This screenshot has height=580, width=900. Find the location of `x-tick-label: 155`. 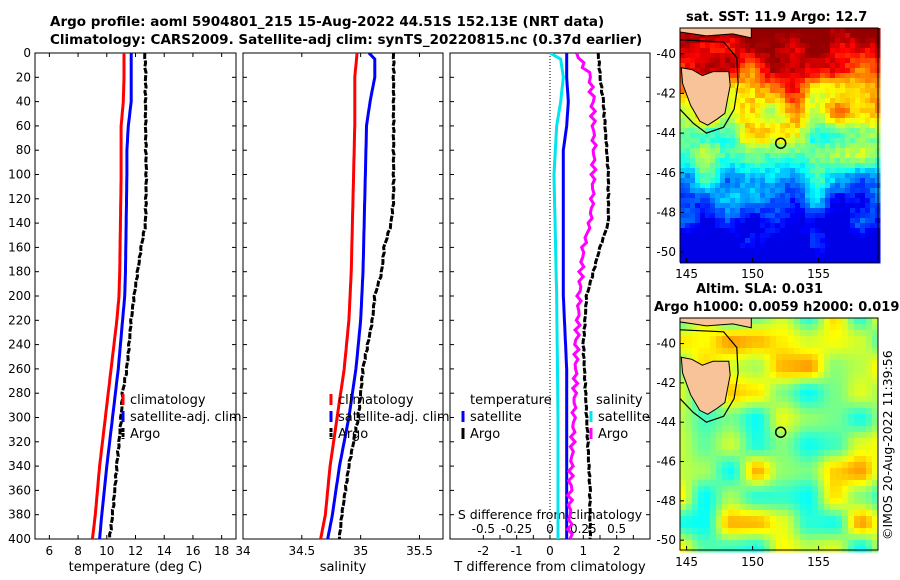

x-tick-label: 155 is located at coordinates (818, 274).